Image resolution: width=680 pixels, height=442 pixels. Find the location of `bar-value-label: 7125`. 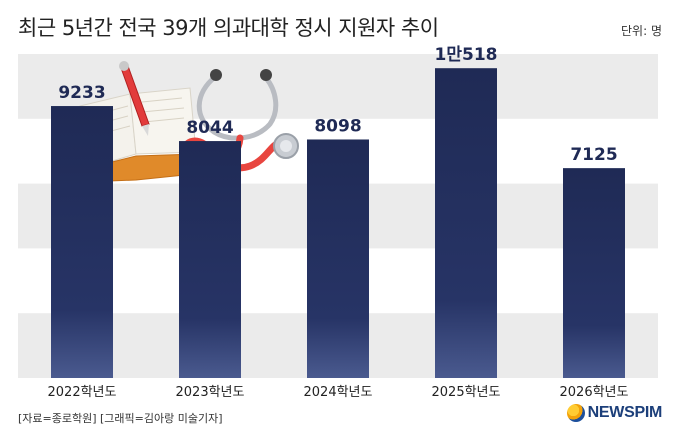

bar-value-label: 7125 is located at coordinates (593, 155).